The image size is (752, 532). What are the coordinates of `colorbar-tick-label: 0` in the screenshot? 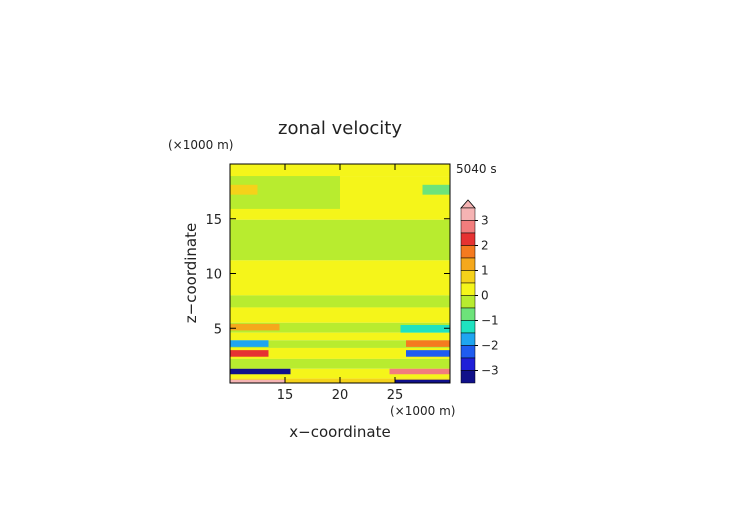 It's located at (485, 296).